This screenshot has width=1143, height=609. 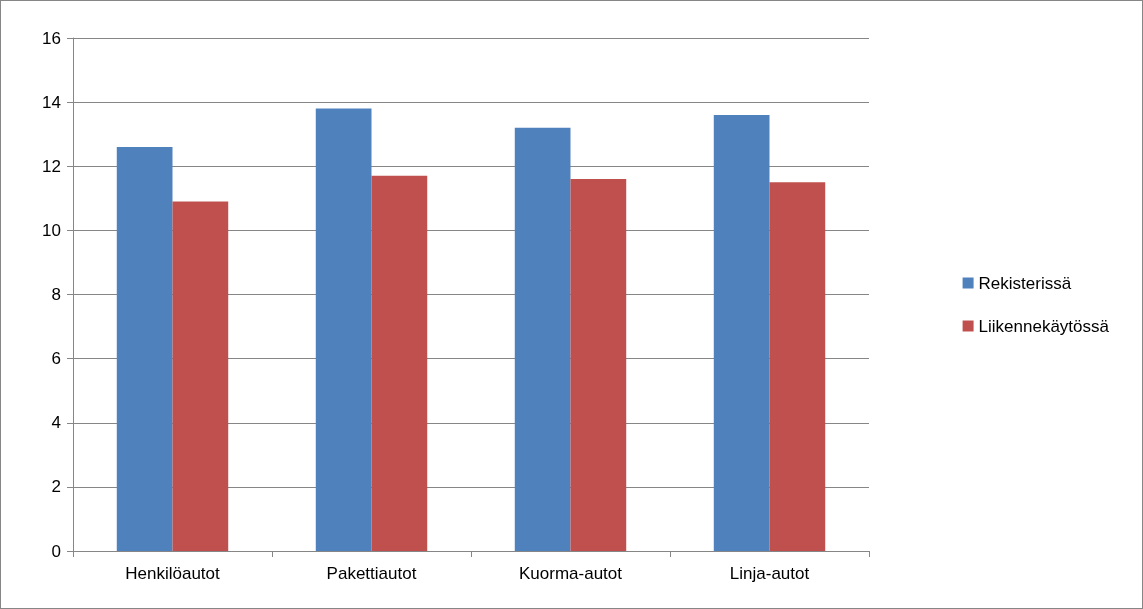 I want to click on y-tick-label: 8, so click(x=56, y=294).